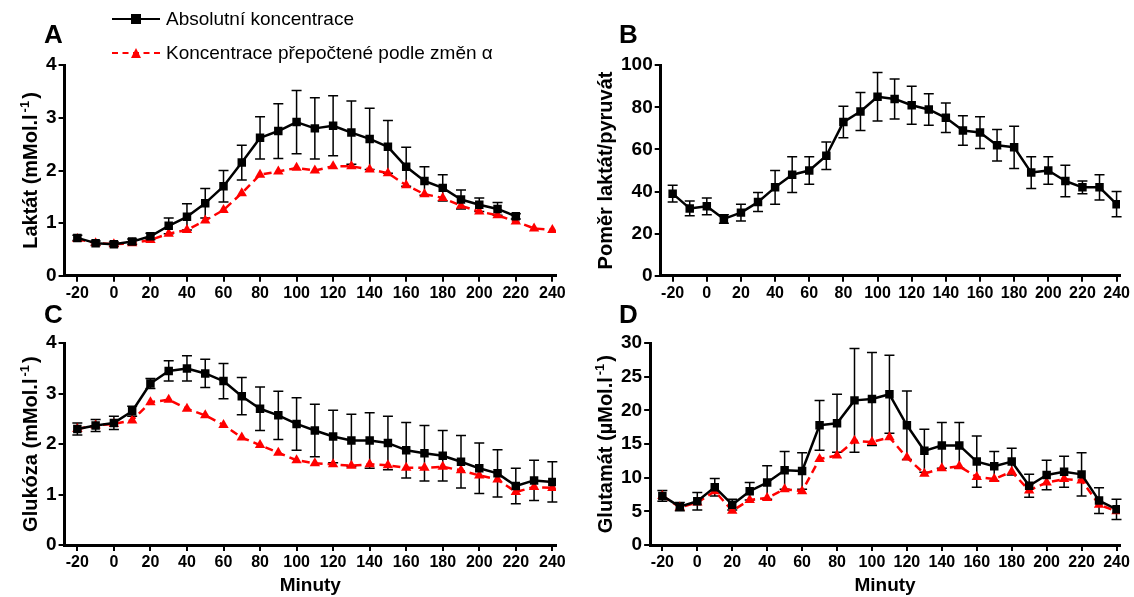 This screenshot has height=597, width=1134. What do you see at coordinates (260, 19) in the screenshot?
I see `legend-label: Absolutní koncentrace` at bounding box center [260, 19].